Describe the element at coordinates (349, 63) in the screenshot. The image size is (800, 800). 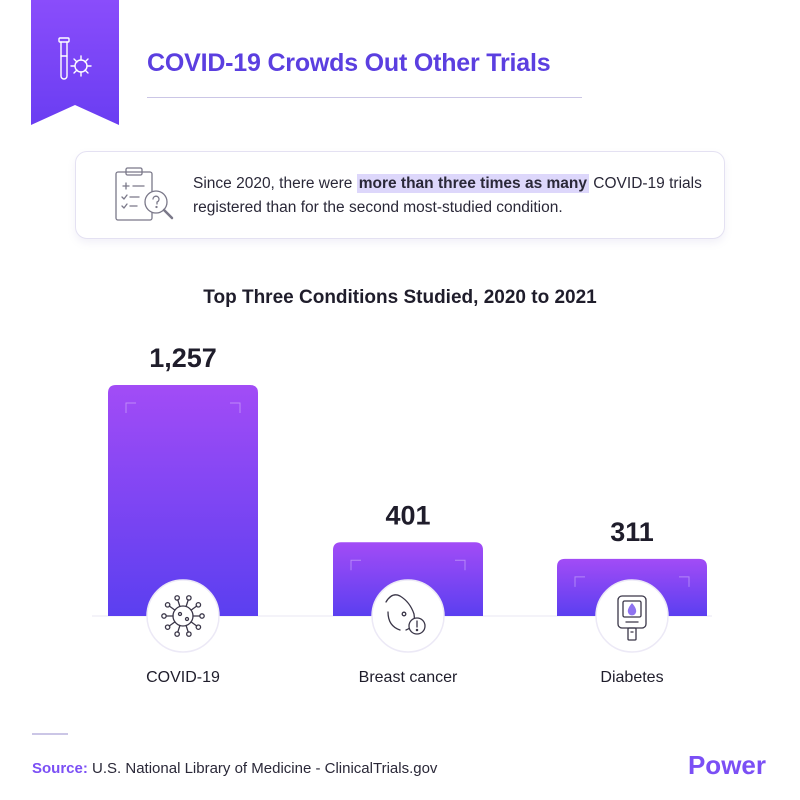
I see `page-title: COVID-19 Crowds Out Other Trials` at that location.